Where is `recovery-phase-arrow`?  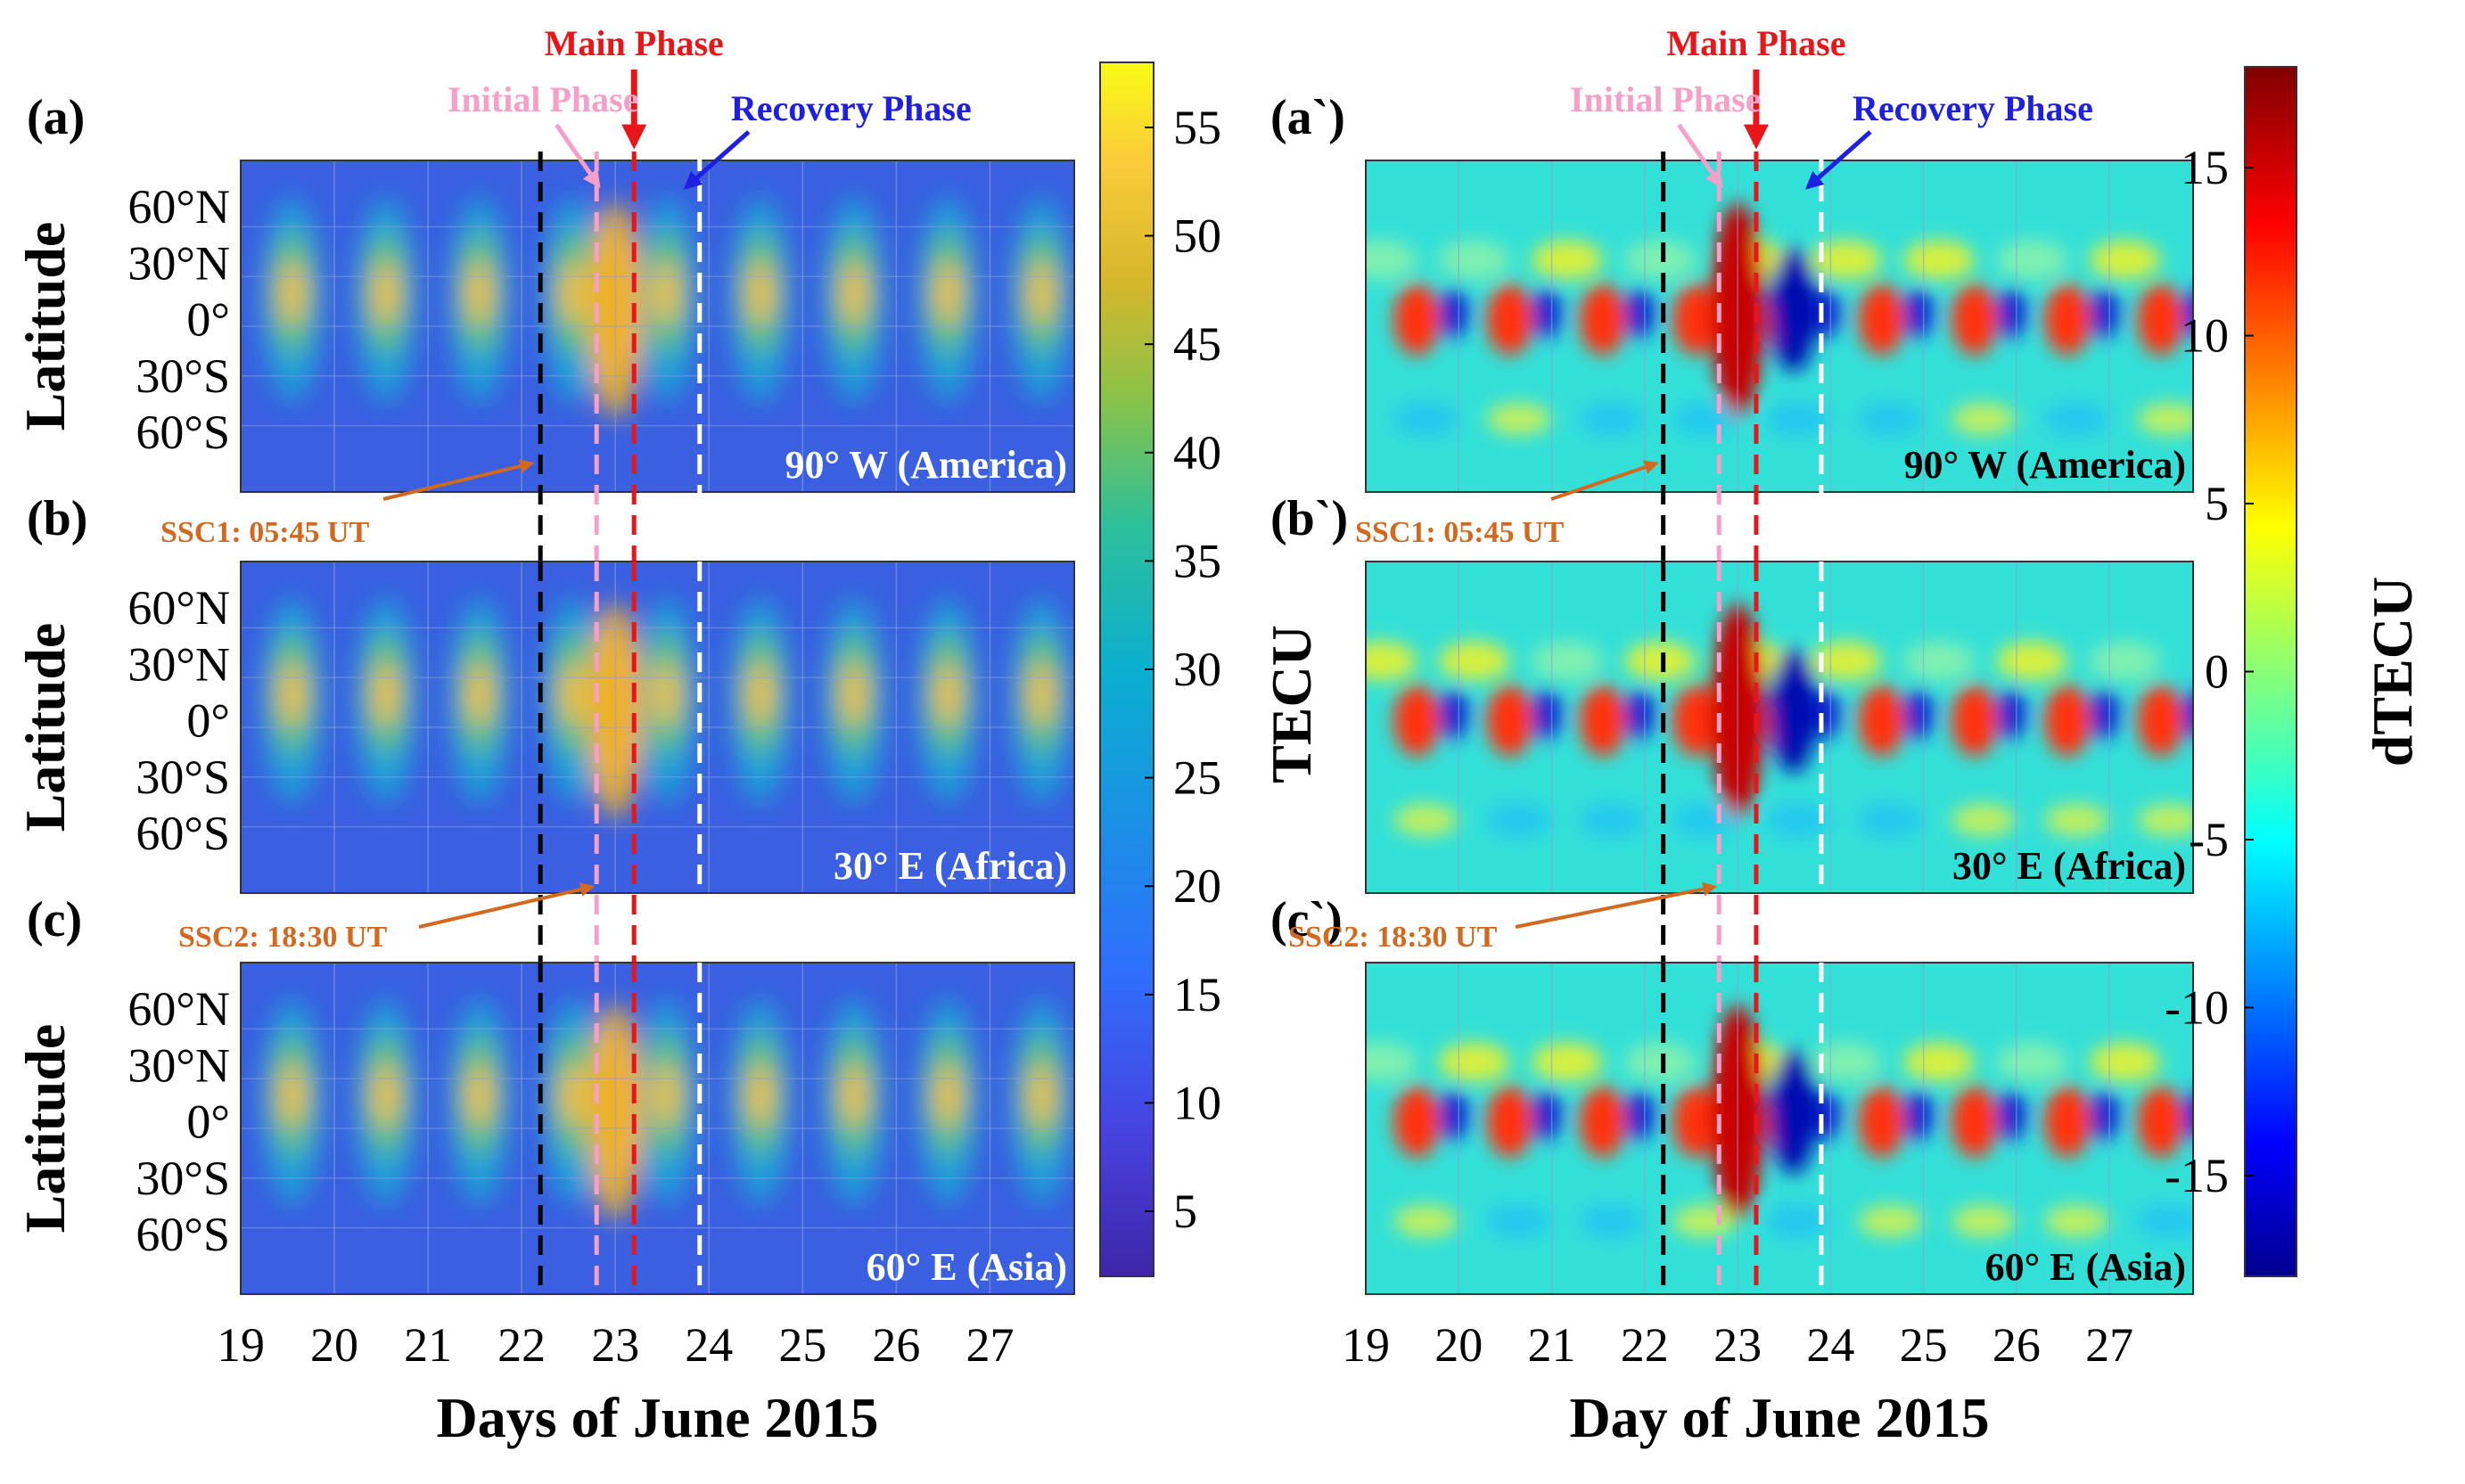
recovery-phase-arrow is located at coordinates (1838, 160).